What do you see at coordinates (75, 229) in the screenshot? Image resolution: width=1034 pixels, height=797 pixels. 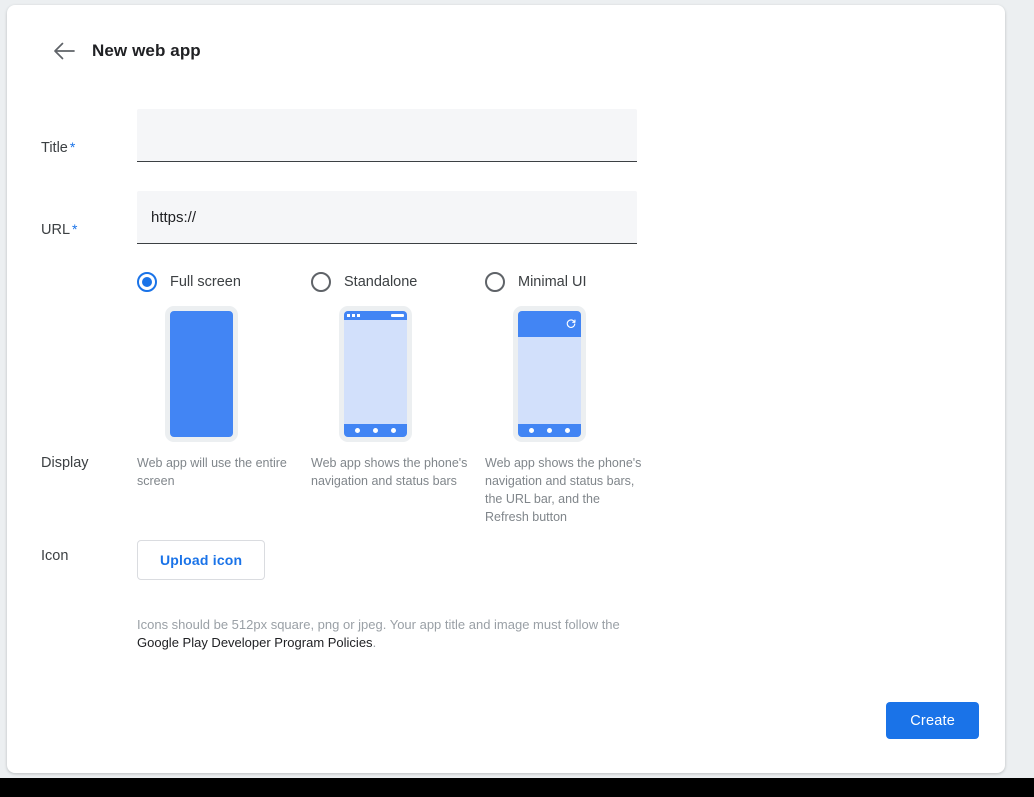 I see `url-required-asterisk: *` at bounding box center [75, 229].